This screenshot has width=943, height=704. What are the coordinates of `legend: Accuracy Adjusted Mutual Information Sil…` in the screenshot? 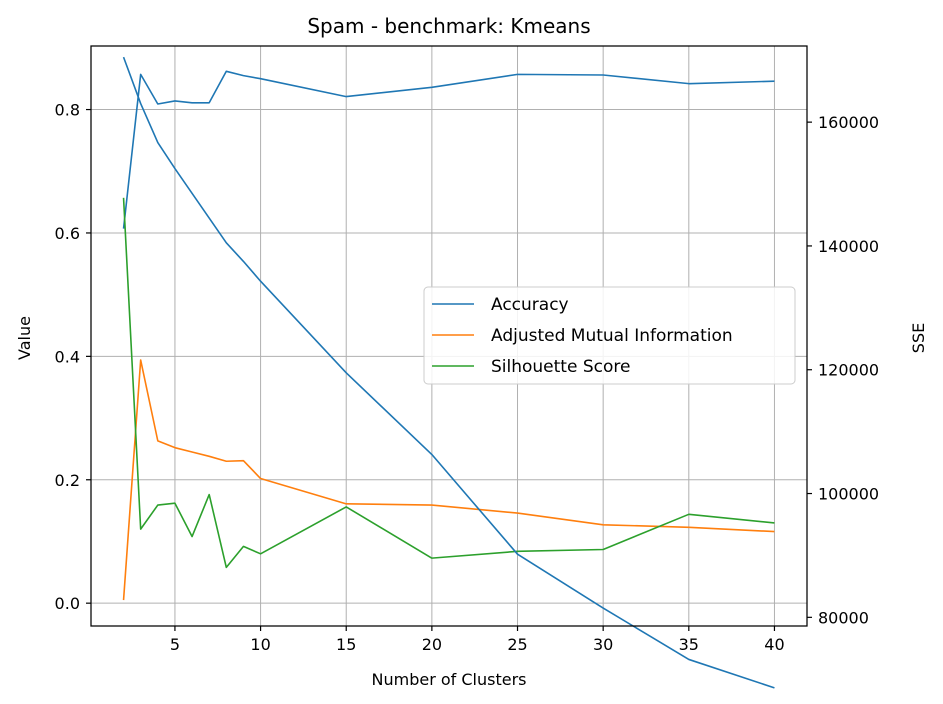 It's located at (609, 335).